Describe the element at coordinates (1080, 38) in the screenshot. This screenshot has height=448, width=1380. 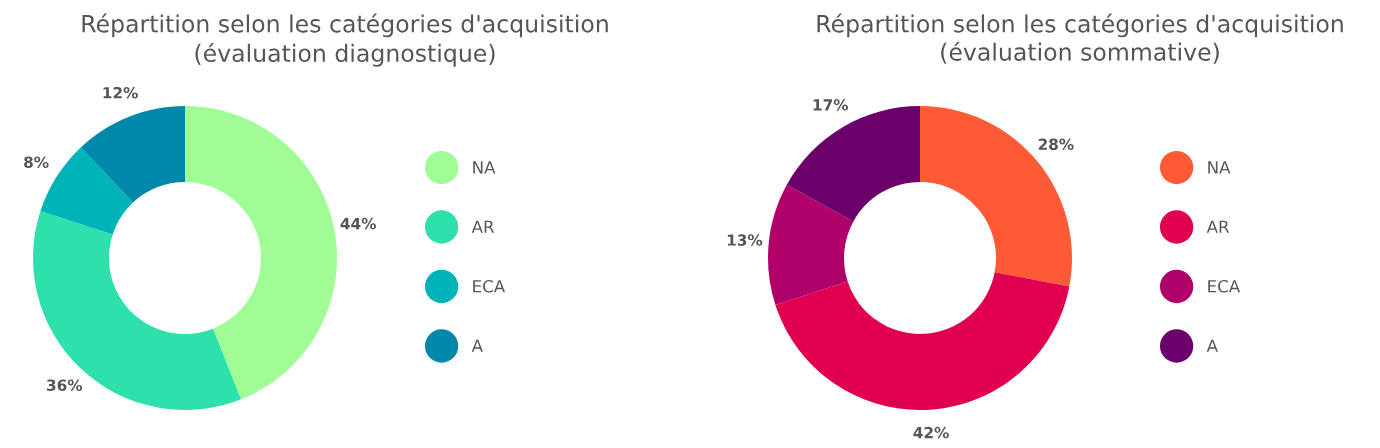
I see `chart-title: Répartition selon les catégories d'acquisition (évaluation sommative)` at that location.